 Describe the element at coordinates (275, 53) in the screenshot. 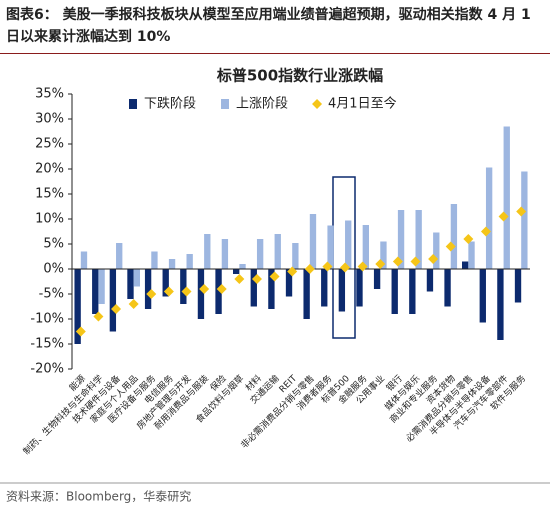

I see `header-rule` at that location.